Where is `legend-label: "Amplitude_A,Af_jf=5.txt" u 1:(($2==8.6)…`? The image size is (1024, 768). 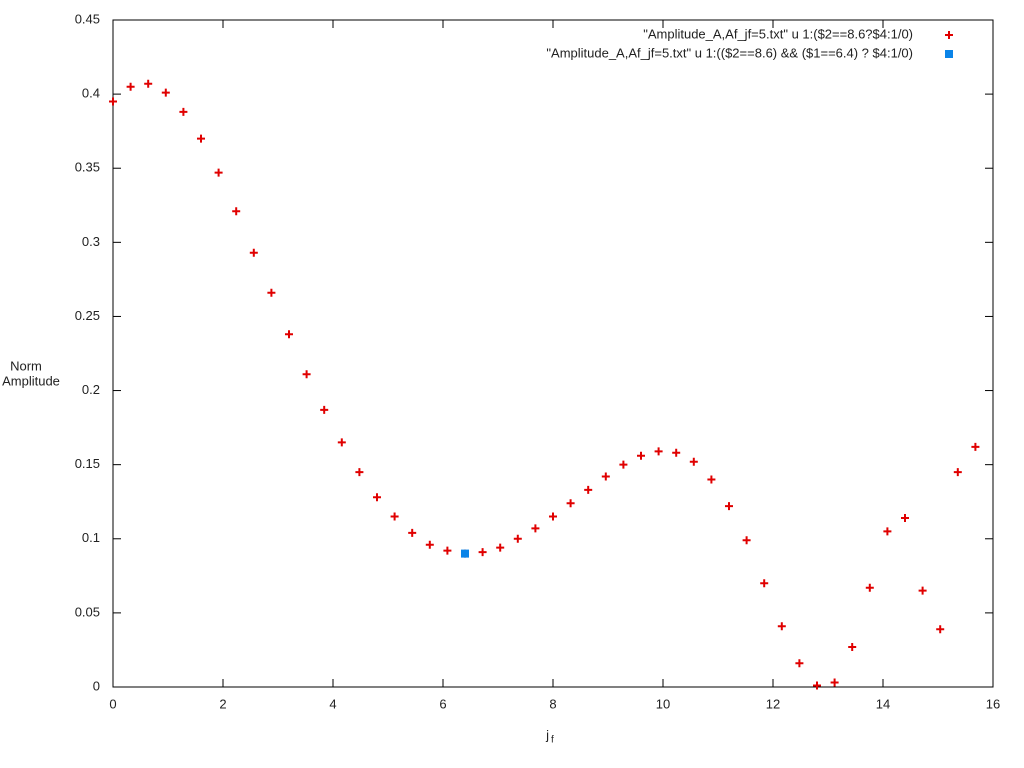 legend-label: "Amplitude_A,Af_jf=5.txt" u 1:(($2==8.6)… is located at coordinates (729, 52).